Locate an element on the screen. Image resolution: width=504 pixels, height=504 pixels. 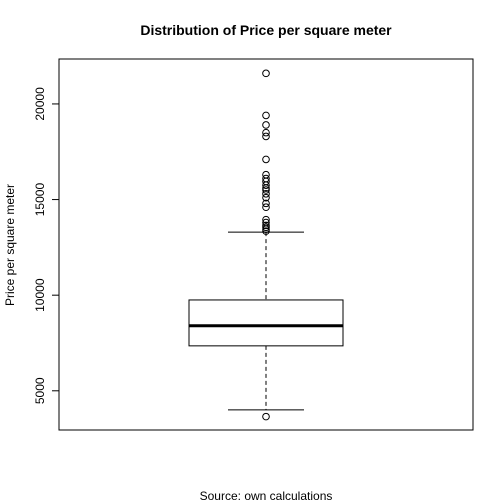
y-tick-label: 15000 is located at coordinates (40, 200).